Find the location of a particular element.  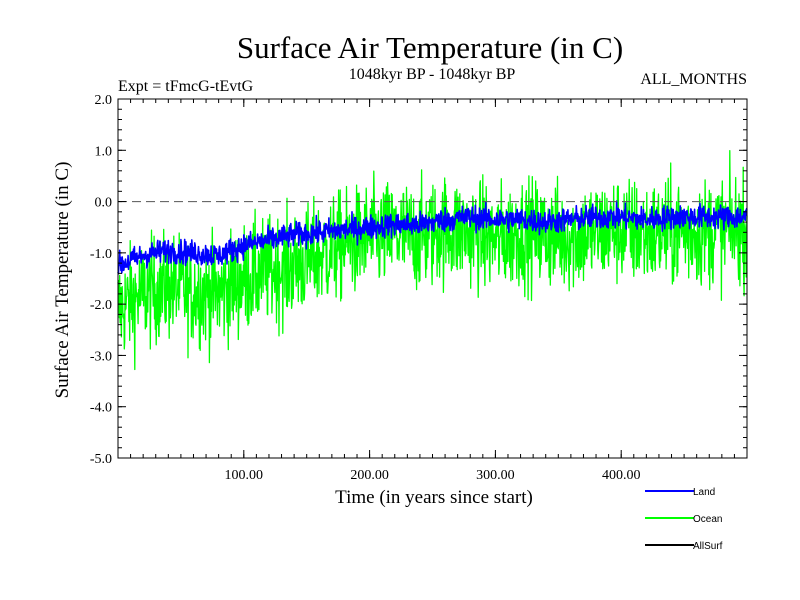

x-tick-label: 300.00 is located at coordinates (495, 475).